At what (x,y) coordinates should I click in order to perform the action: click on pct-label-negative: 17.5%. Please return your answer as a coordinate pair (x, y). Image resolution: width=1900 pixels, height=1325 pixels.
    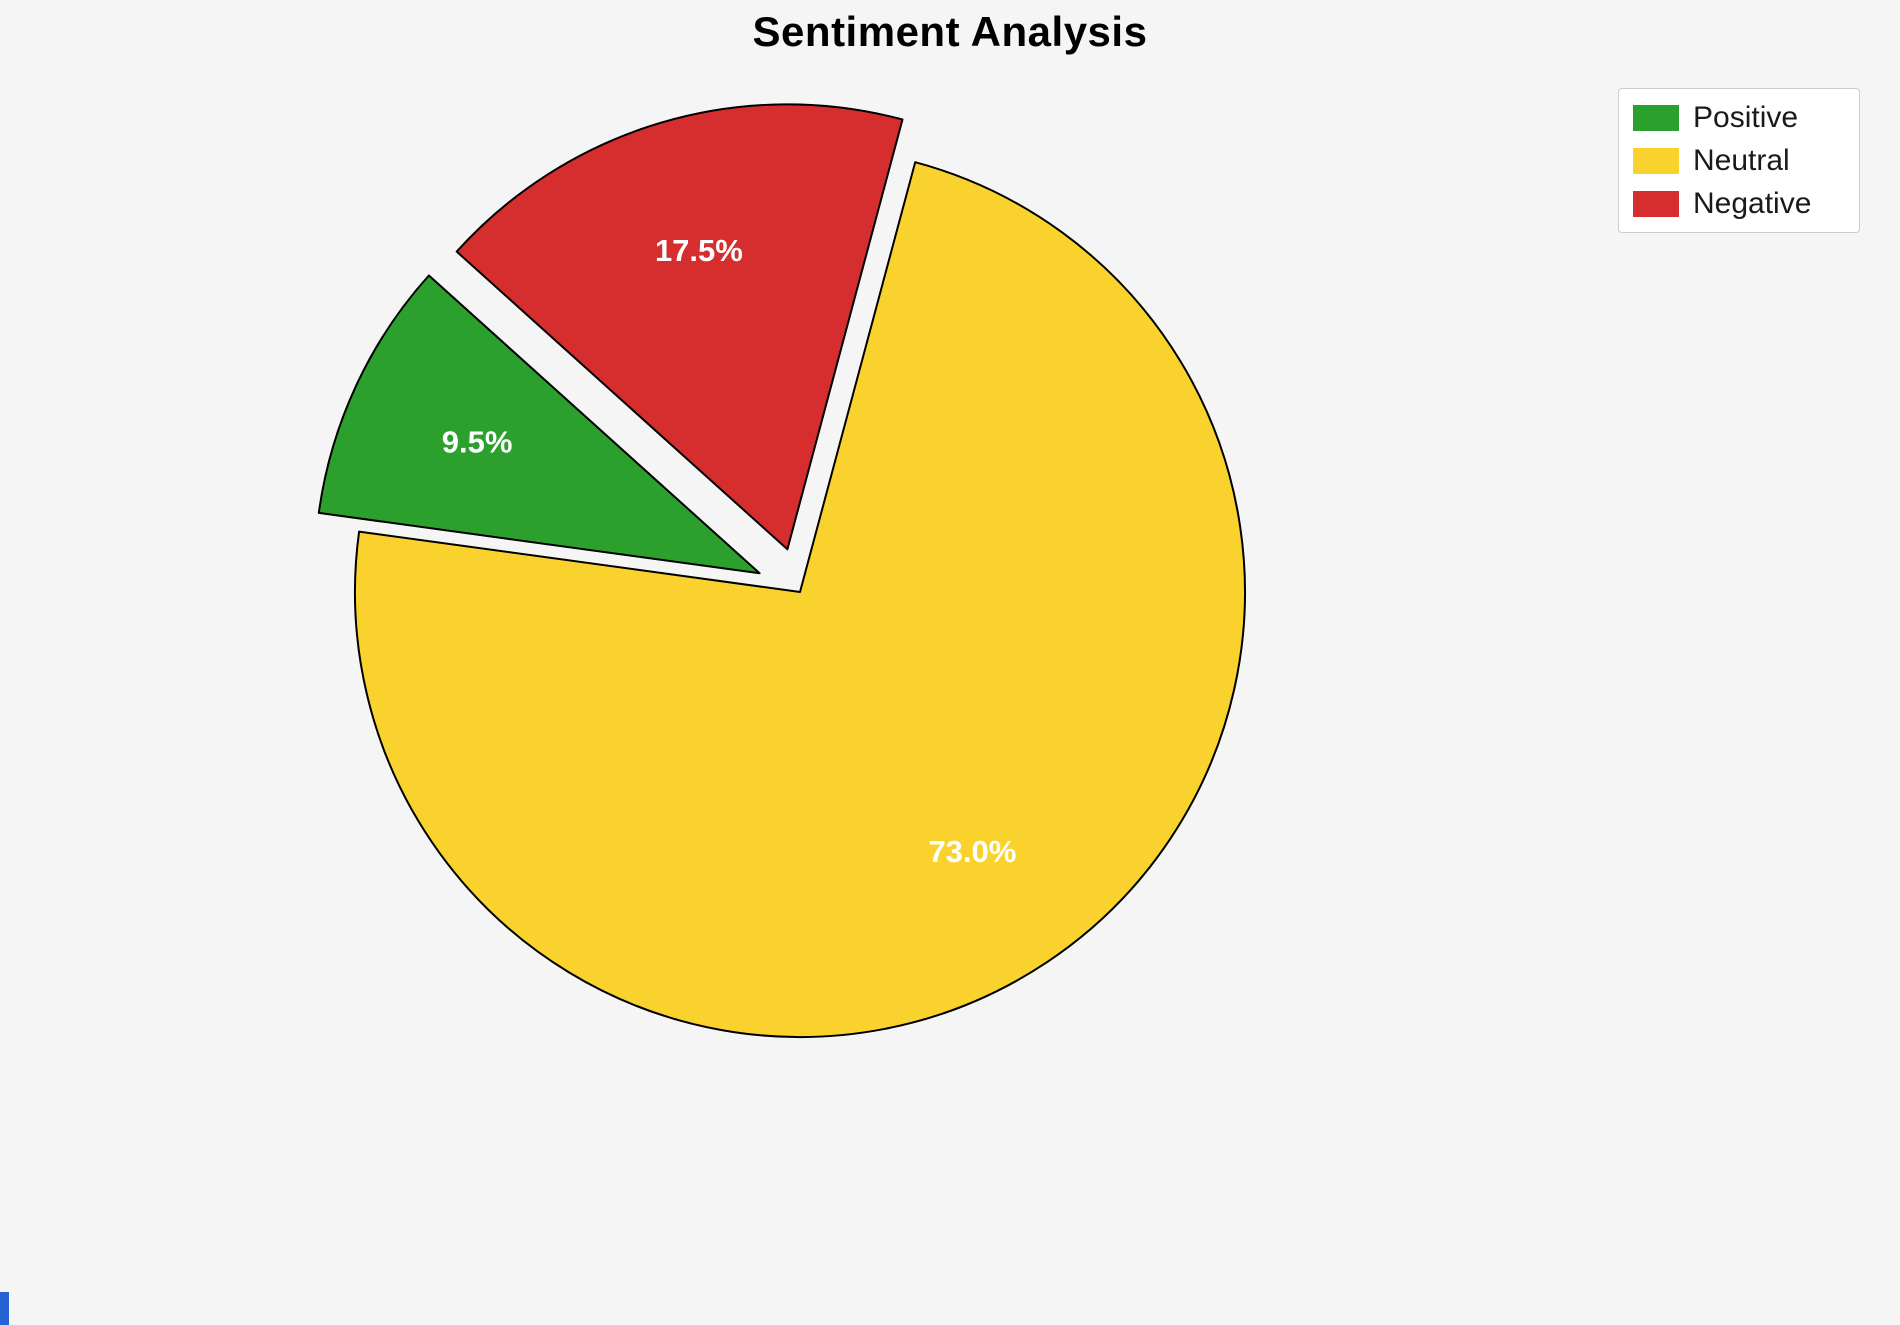
    Looking at the image, I should click on (699, 250).